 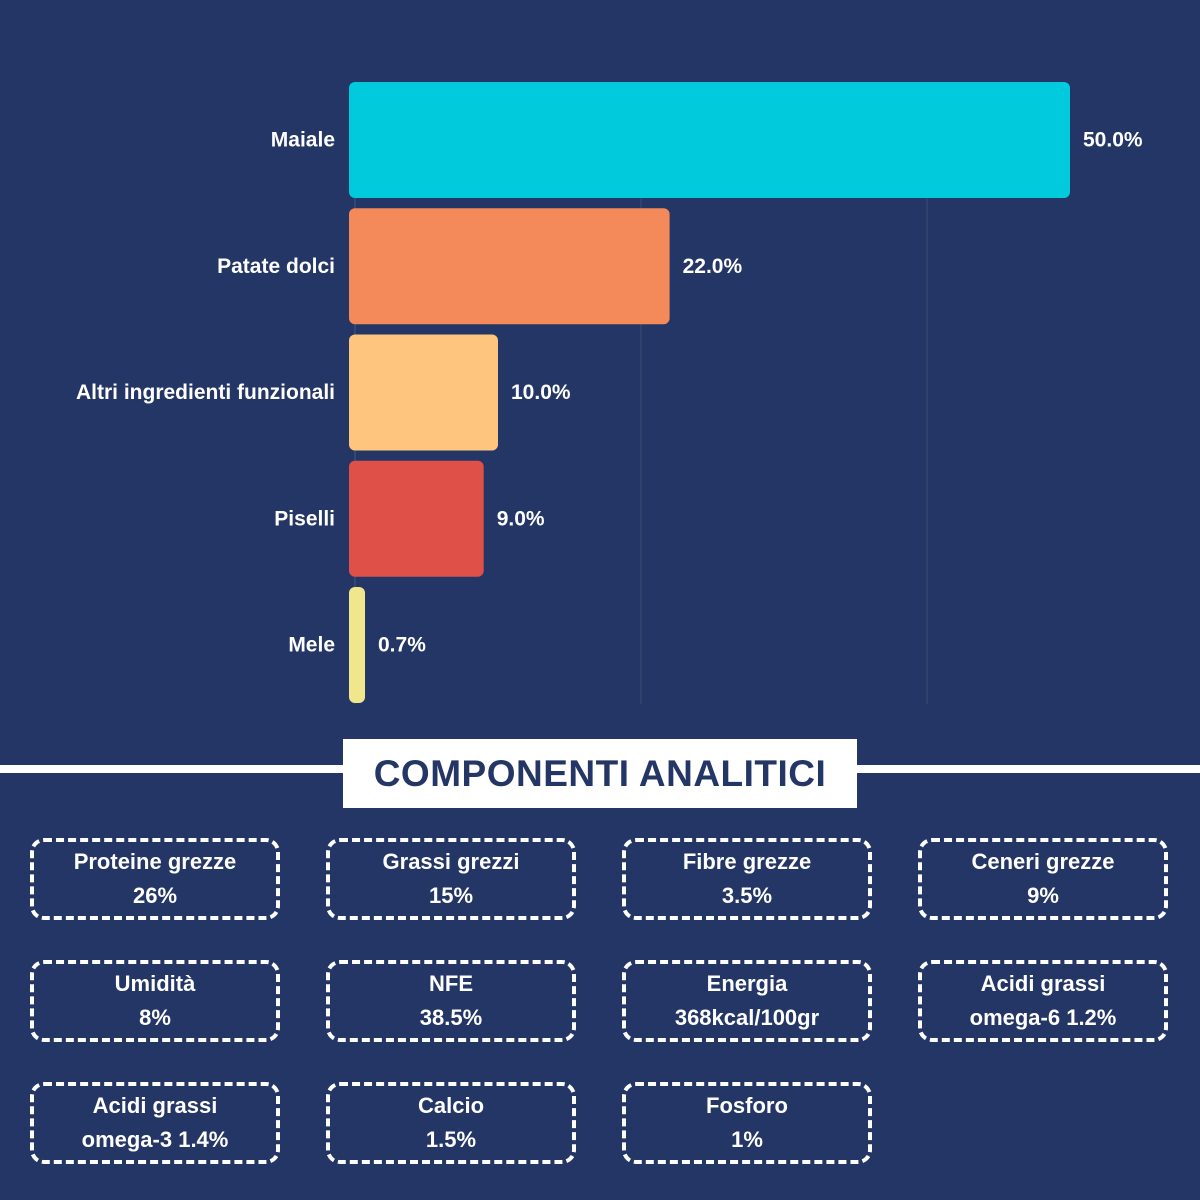 What do you see at coordinates (747, 861) in the screenshot?
I see `card-label: Fibre grezze` at bounding box center [747, 861].